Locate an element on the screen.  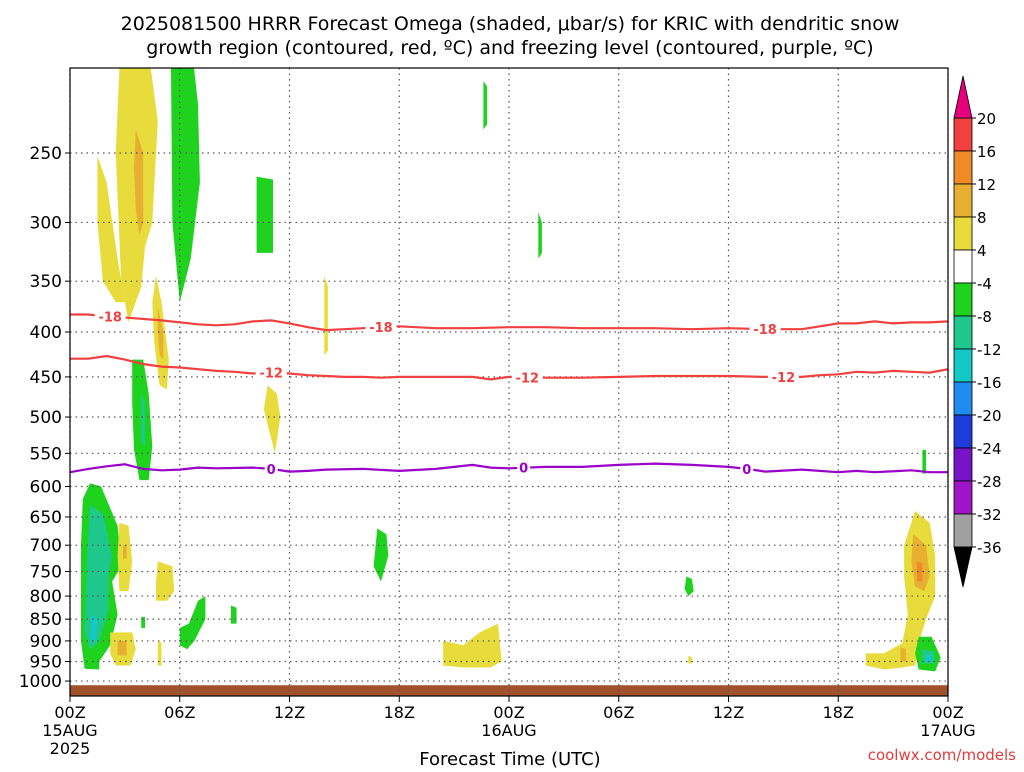
colorbar-label: -20 is located at coordinates (989, 416).